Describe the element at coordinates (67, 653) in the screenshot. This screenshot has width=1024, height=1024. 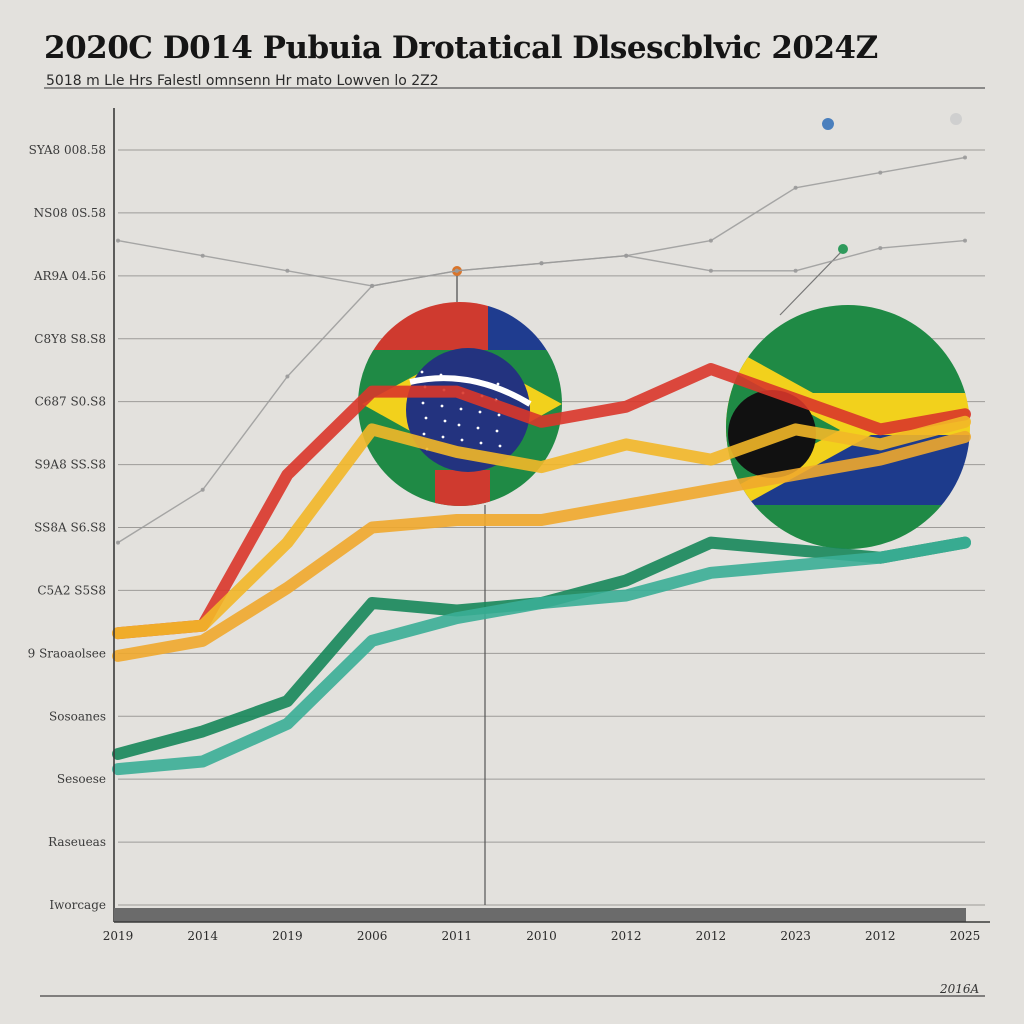
I see `y-tick-label: 9 Sraoaolsee` at that location.